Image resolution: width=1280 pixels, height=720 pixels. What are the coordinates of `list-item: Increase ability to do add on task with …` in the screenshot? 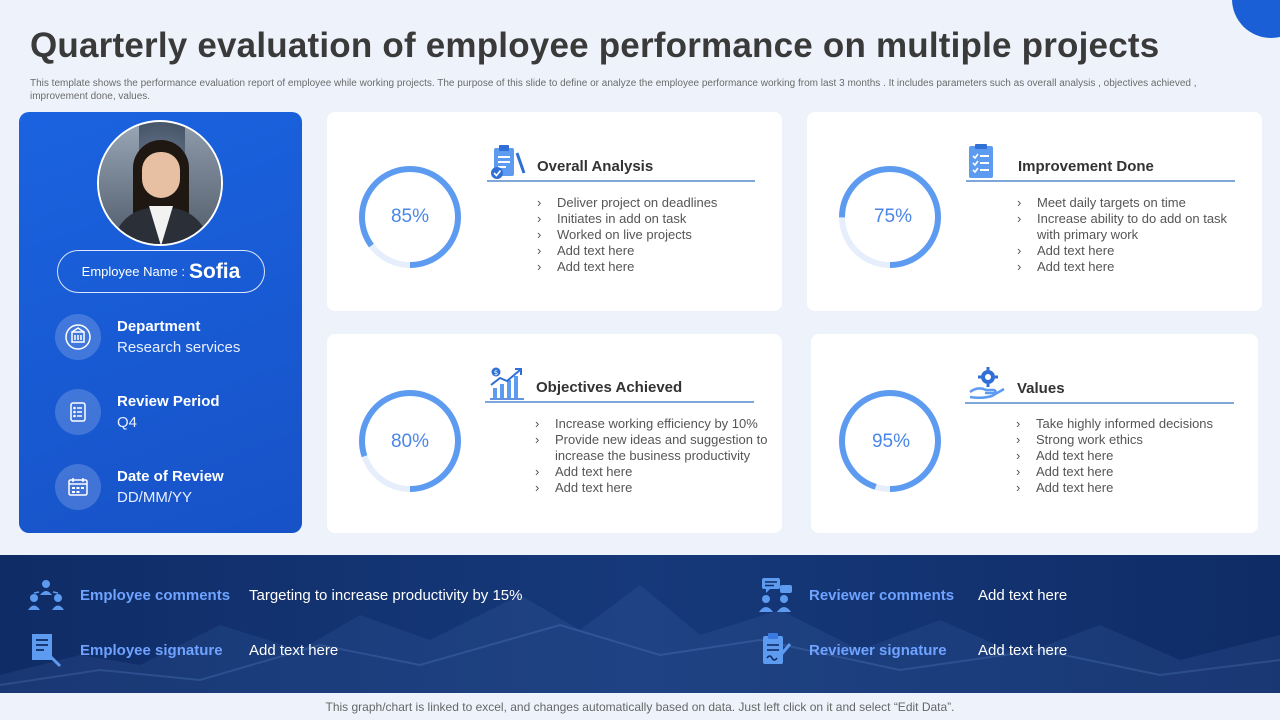 It's located at (1127, 227).